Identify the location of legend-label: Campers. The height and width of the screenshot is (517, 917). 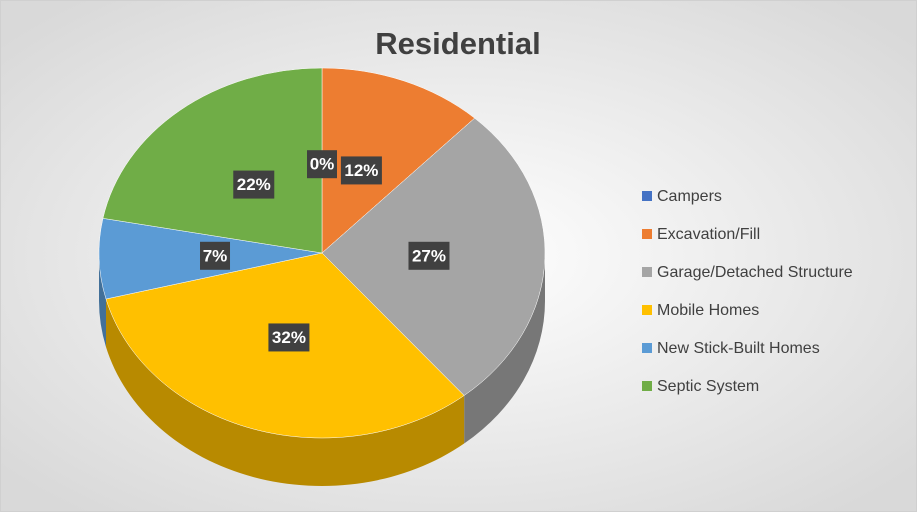
(689, 196).